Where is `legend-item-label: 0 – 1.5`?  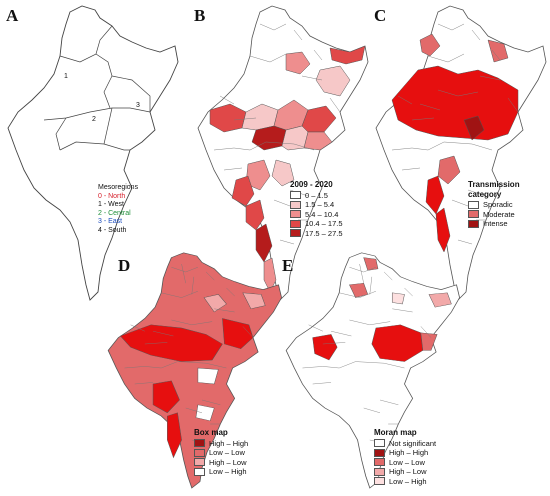 legend-item-label: 0 – 1.5 is located at coordinates (316, 195).